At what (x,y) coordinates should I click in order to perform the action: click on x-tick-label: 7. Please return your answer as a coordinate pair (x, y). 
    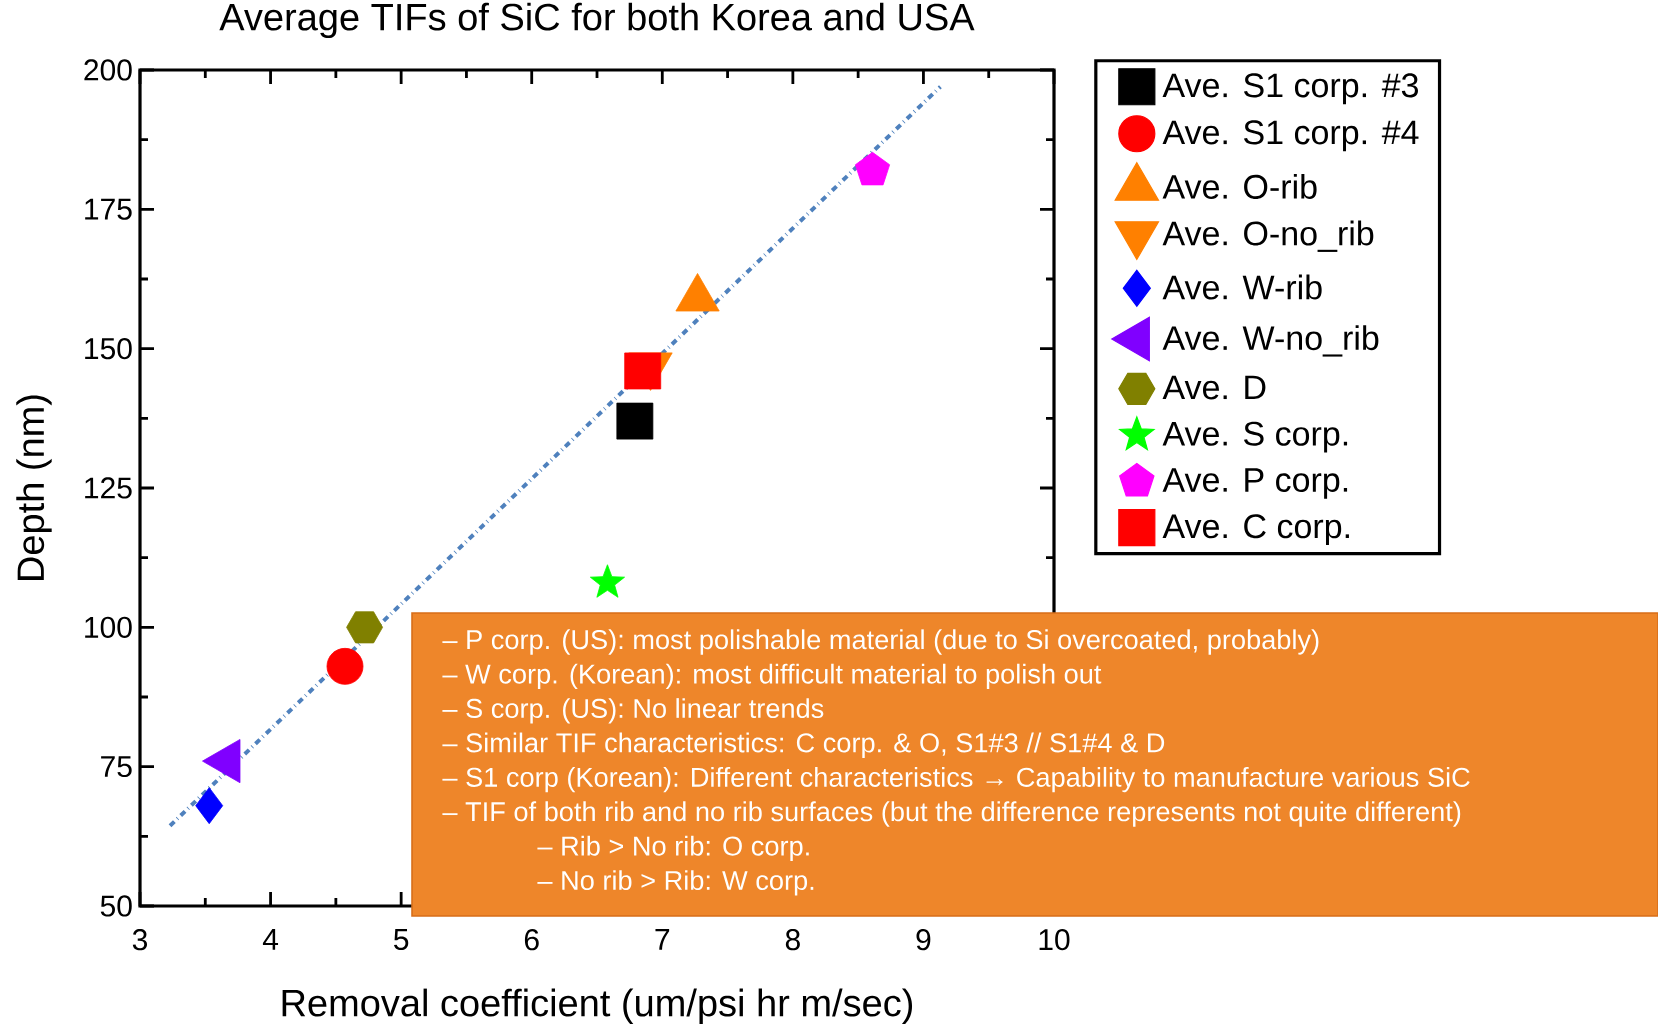
    Looking at the image, I should click on (662, 939).